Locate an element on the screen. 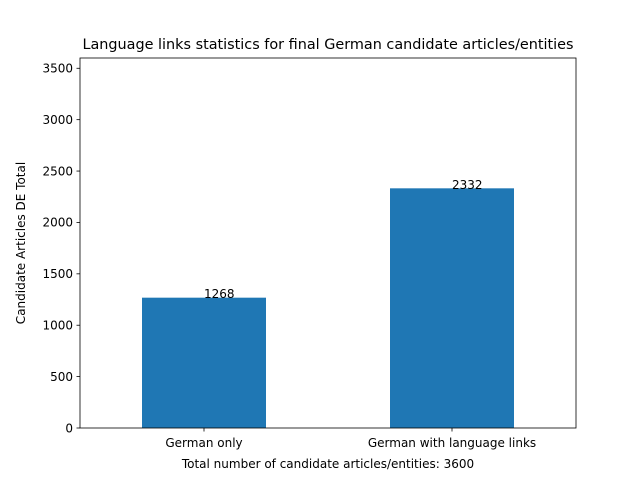 This screenshot has width=640, height=480. y-tick-label-5: 2000 is located at coordinates (57, 223).